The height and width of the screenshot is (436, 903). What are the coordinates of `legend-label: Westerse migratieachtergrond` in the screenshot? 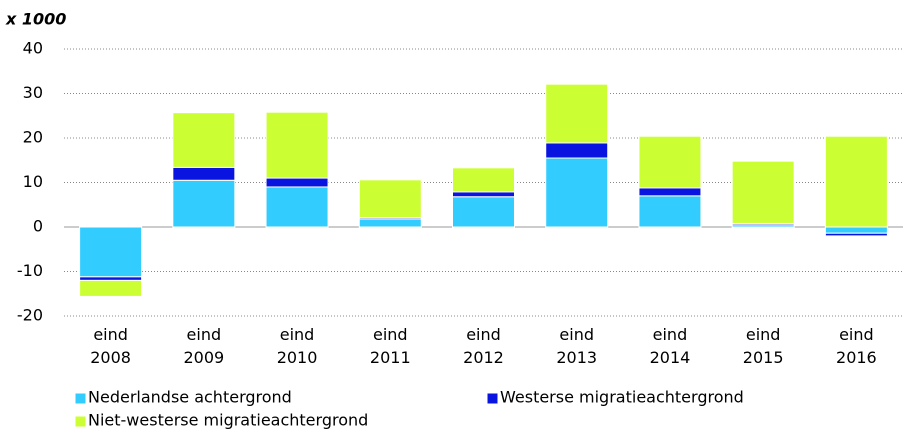 It's located at (622, 397).